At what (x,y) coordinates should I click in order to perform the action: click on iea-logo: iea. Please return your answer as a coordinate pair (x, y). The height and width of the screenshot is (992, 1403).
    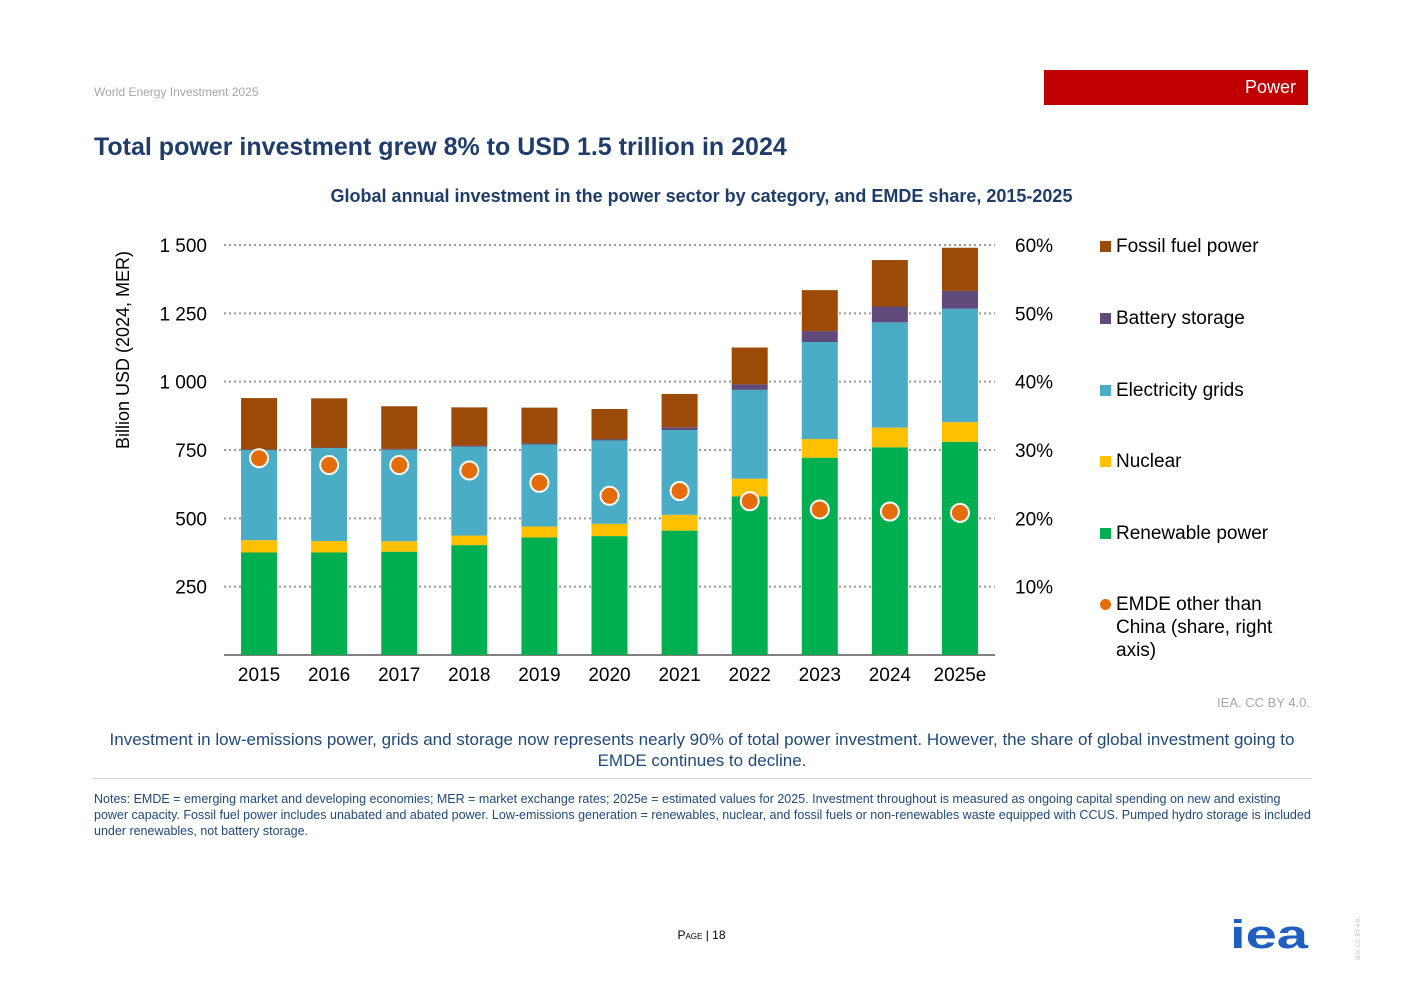
    Looking at the image, I should click on (1269, 934).